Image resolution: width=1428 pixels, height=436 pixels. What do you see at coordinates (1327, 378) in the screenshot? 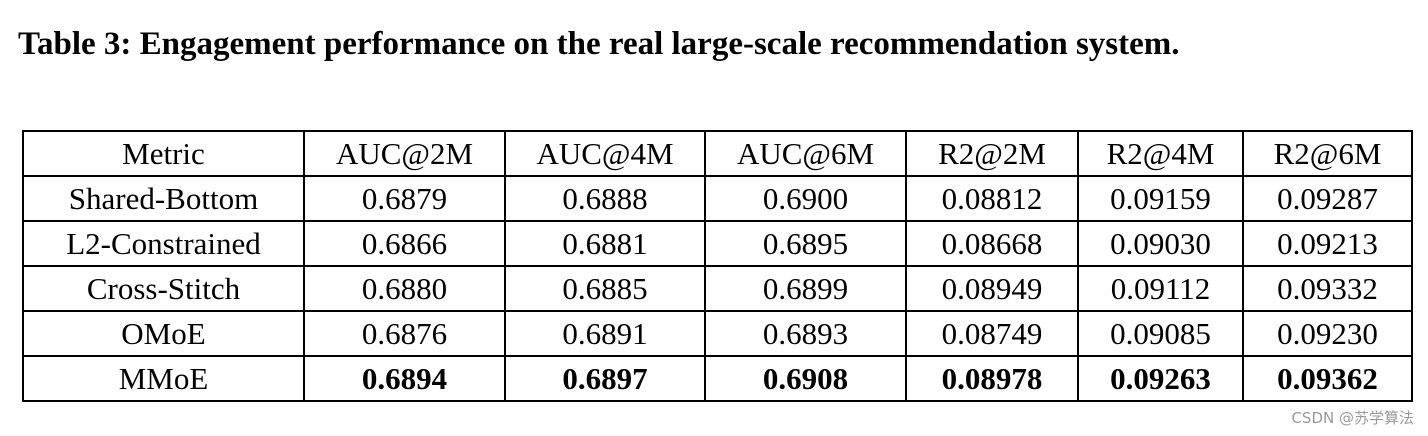
I see `metric-cell: 0.09362` at bounding box center [1327, 378].